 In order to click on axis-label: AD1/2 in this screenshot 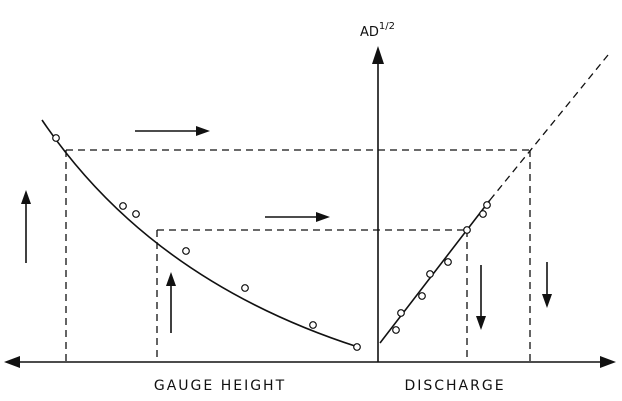, I will do `click(377, 30)`.